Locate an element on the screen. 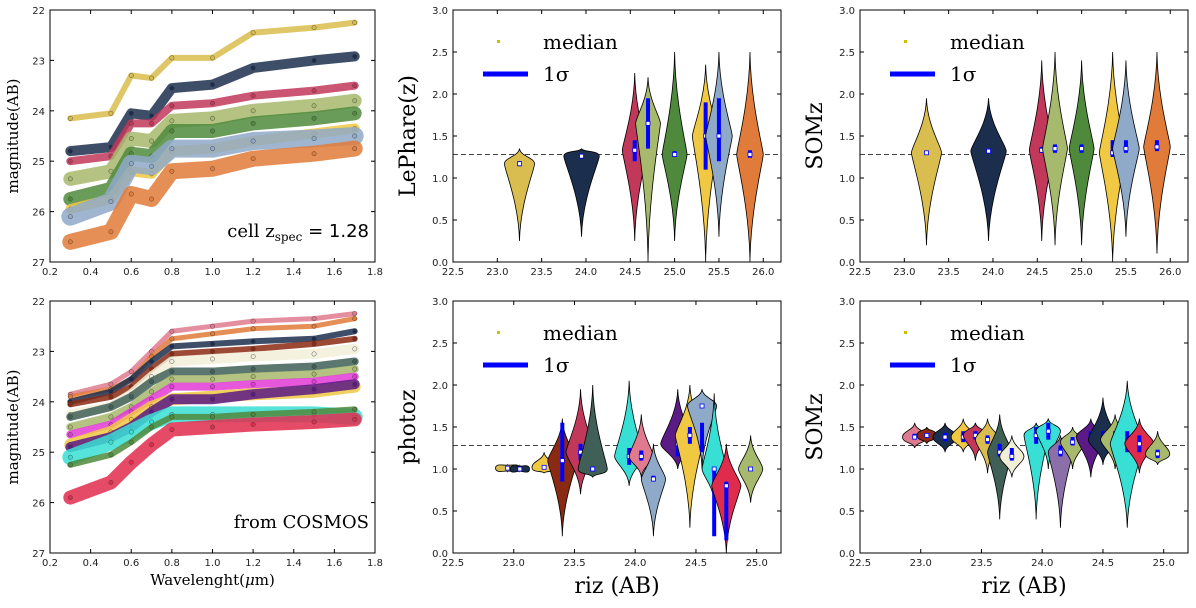  y-tick-label: 1.5 is located at coordinates (847, 428).